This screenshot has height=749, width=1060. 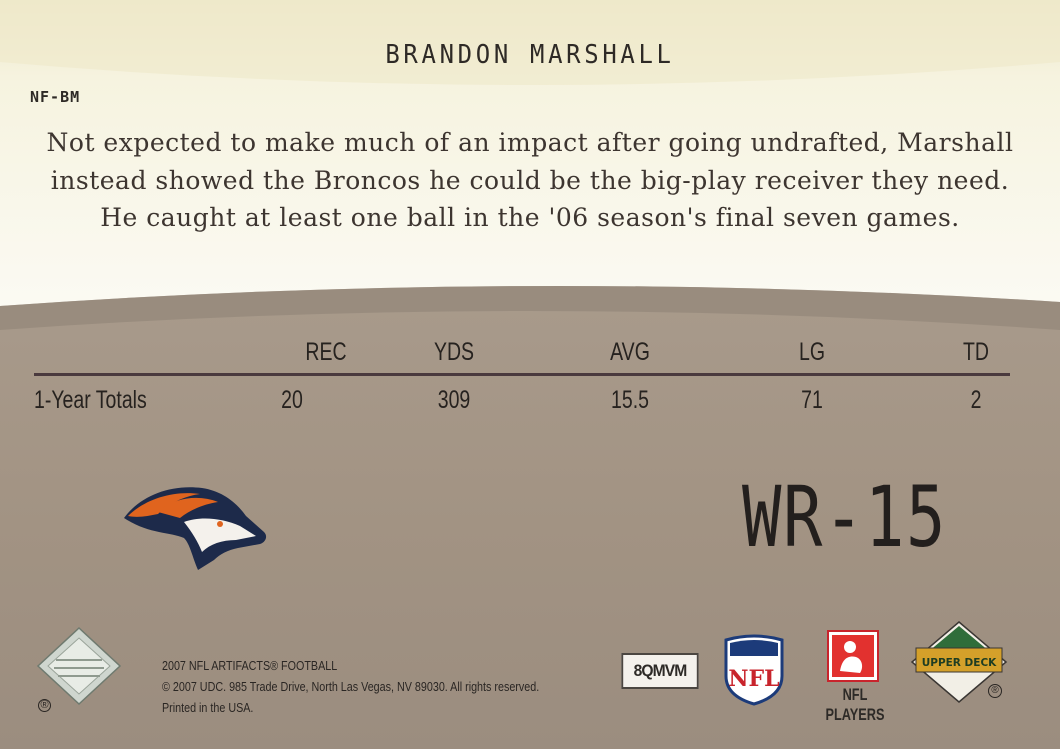 What do you see at coordinates (995, 691) in the screenshot?
I see `registered-mark-right: ®` at bounding box center [995, 691].